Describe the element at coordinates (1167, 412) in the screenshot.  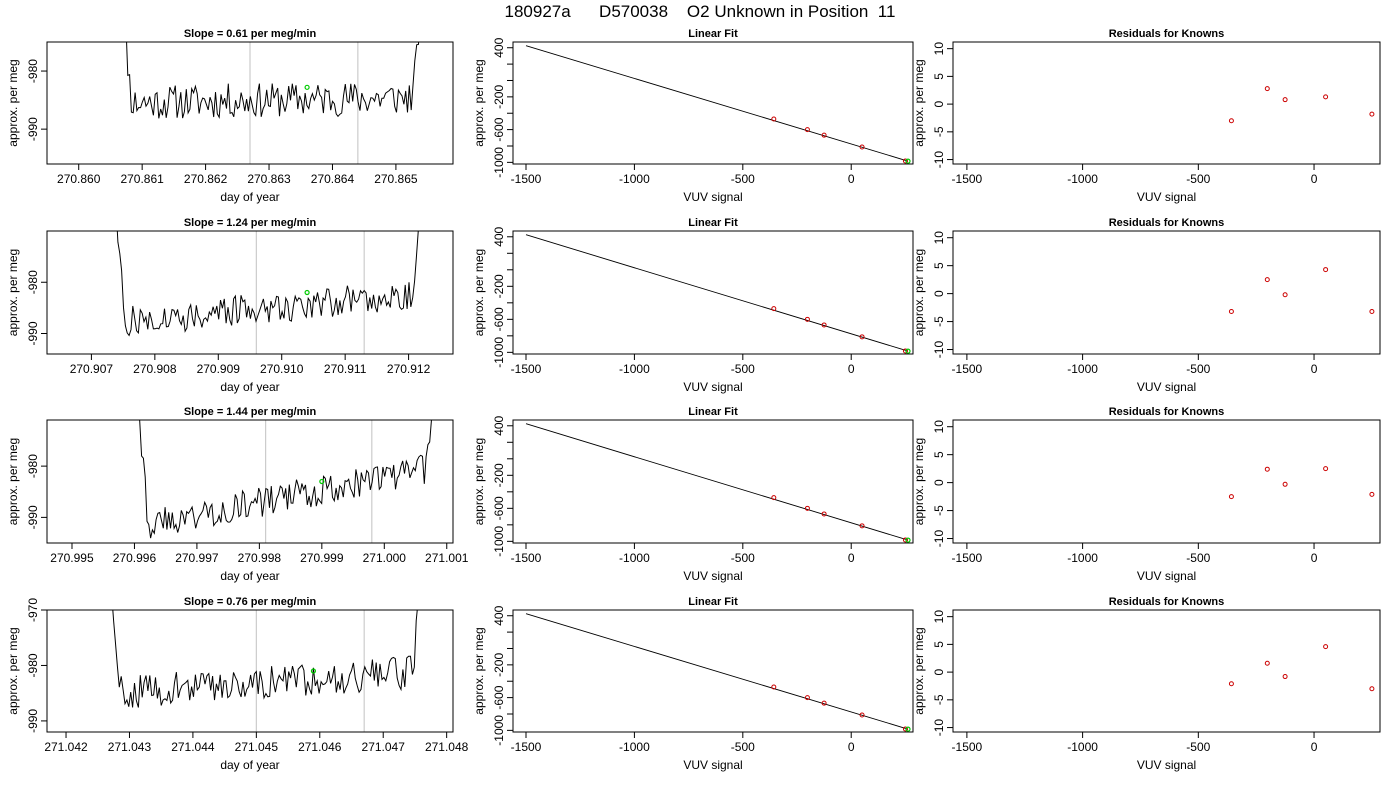
I see `panel-title: Residuals for Knowns` at that location.